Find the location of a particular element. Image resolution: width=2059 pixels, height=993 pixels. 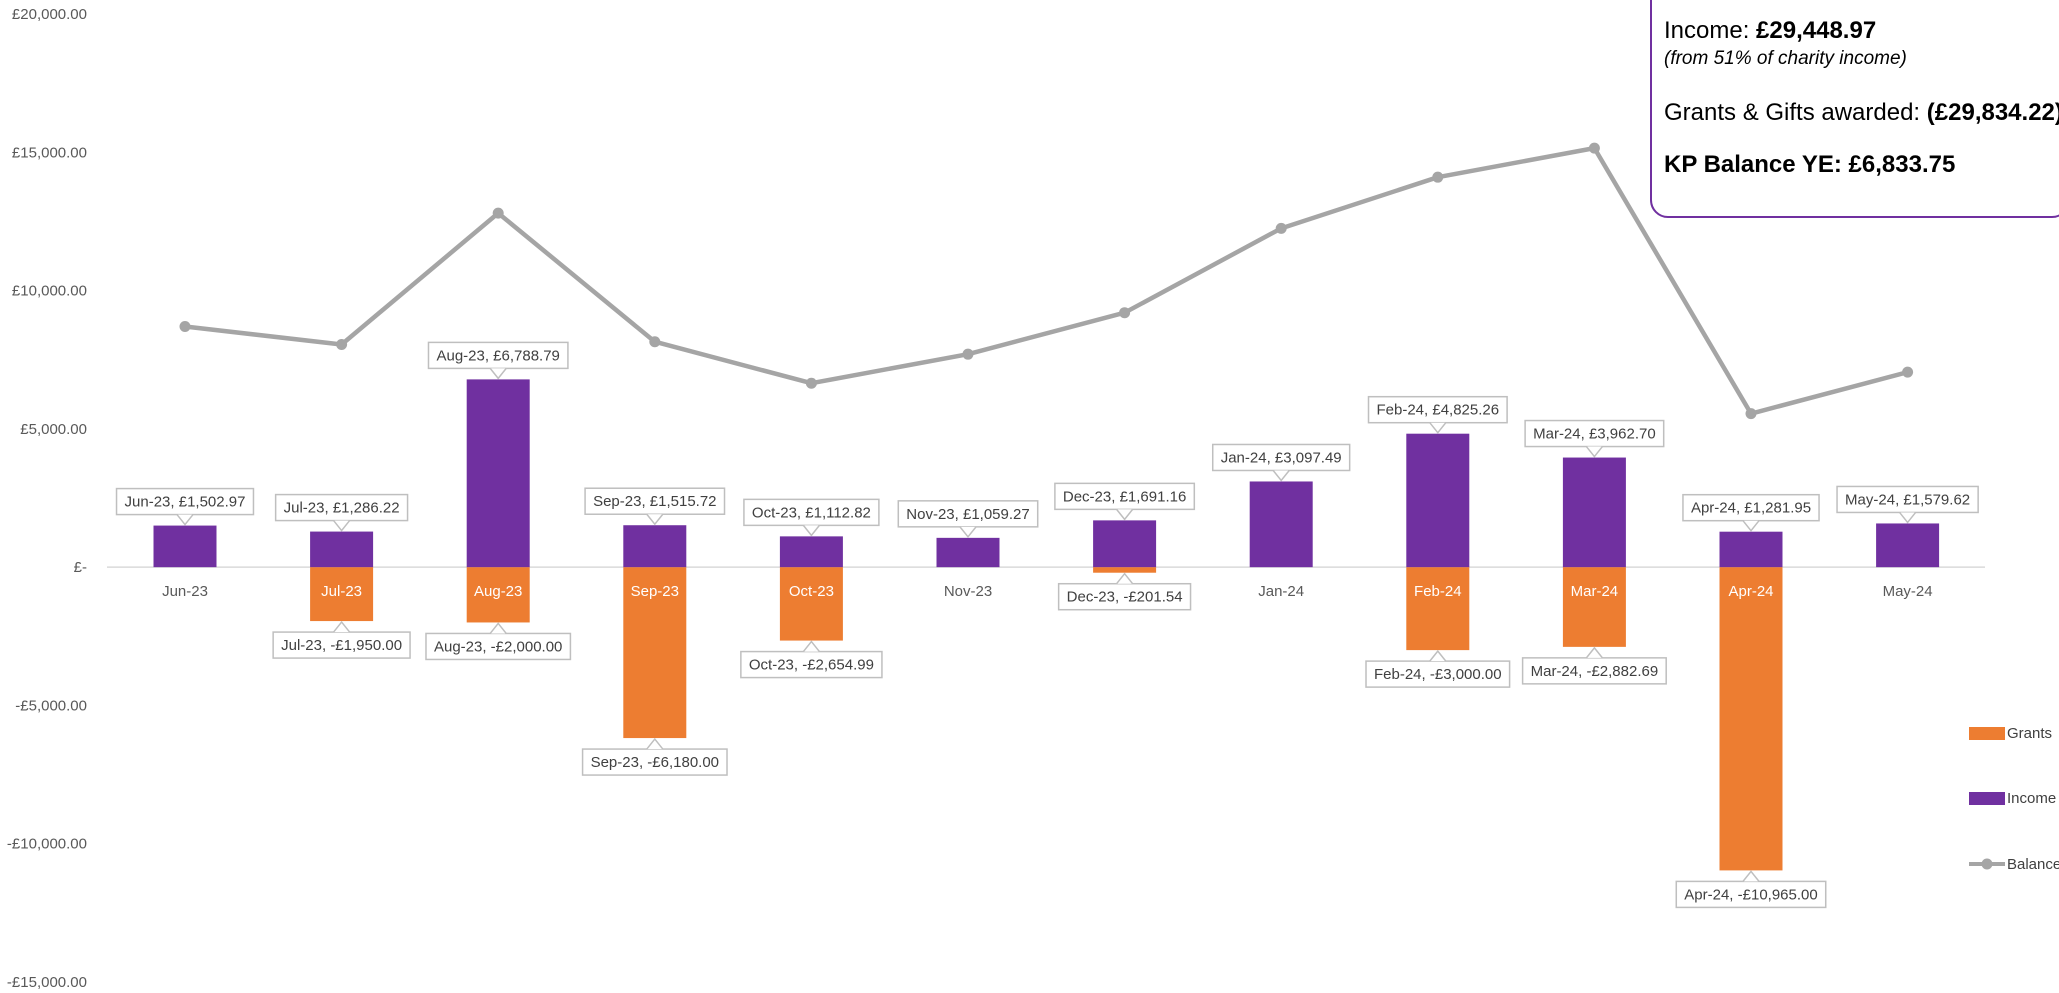

data-label-text: Dec-23, -£201.54 is located at coordinates (1125, 597).